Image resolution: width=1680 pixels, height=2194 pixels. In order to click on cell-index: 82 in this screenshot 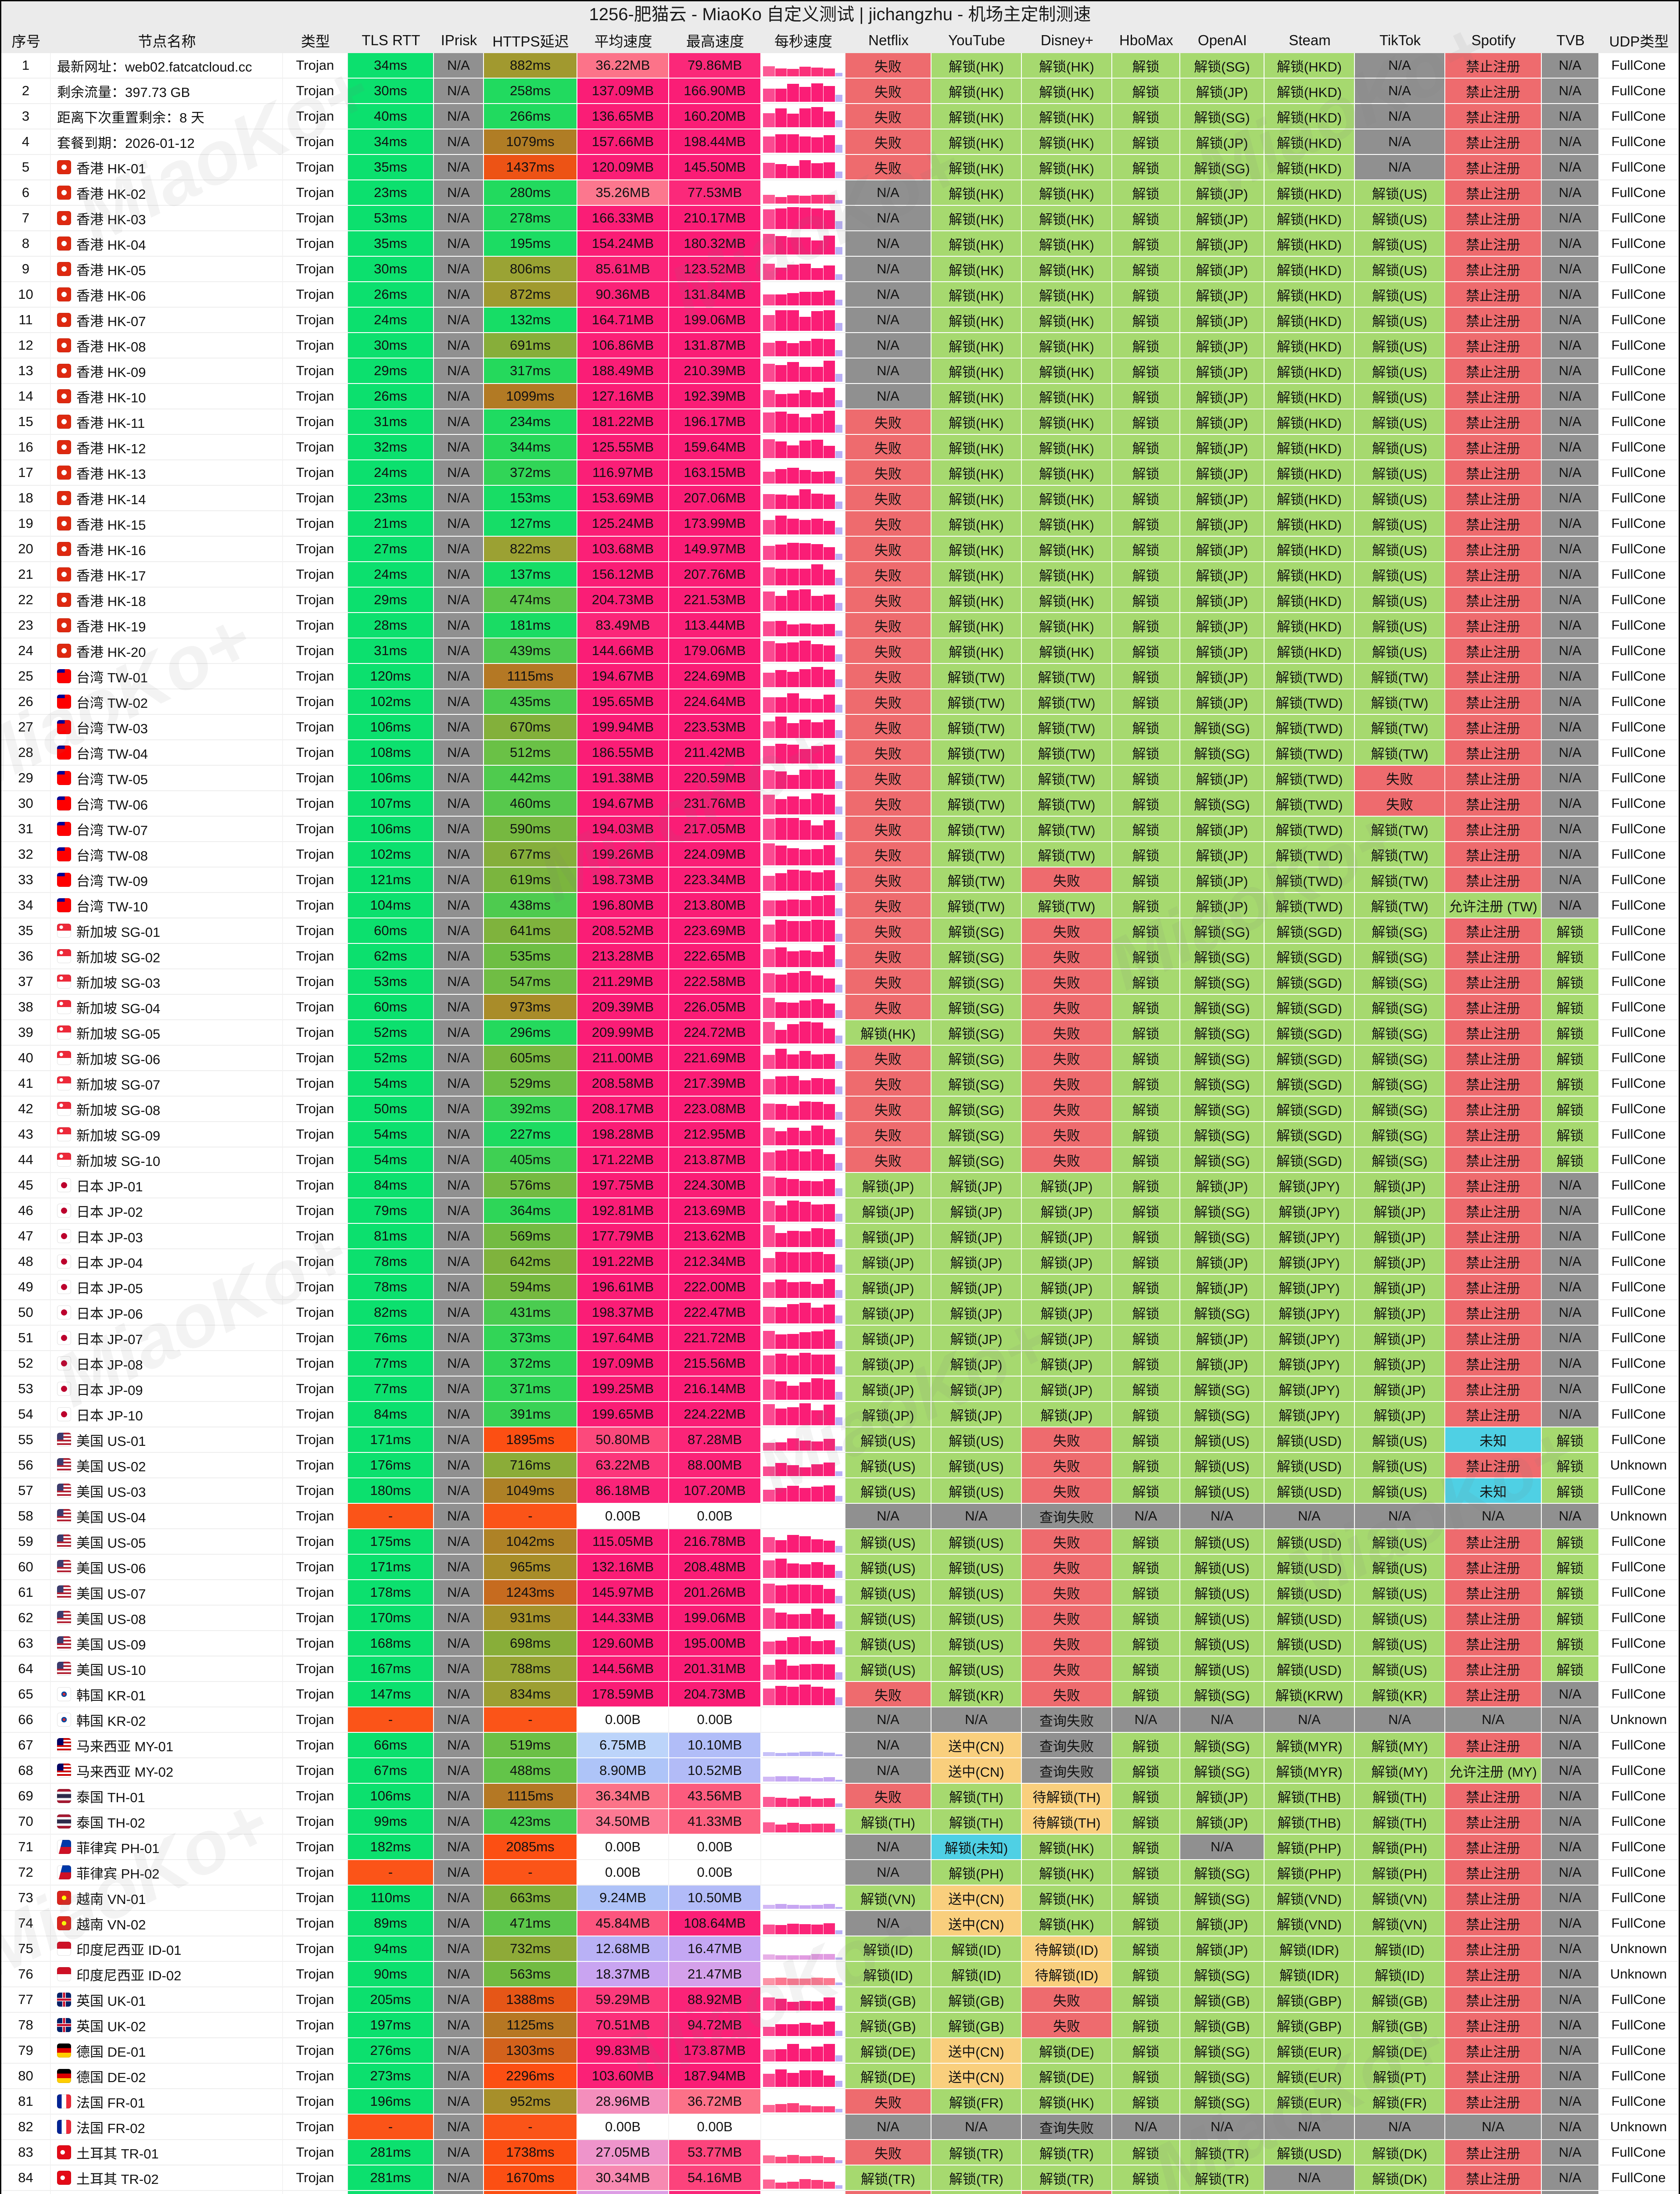, I will do `click(26, 2127)`.